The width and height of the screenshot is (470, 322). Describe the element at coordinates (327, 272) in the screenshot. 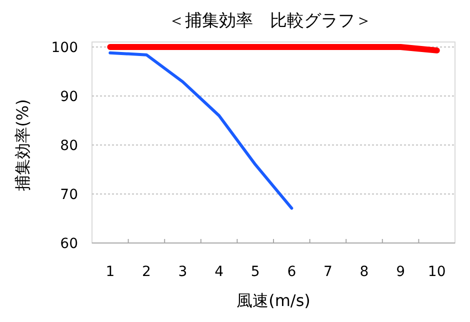

I see `x-tick-label: 7` at that location.